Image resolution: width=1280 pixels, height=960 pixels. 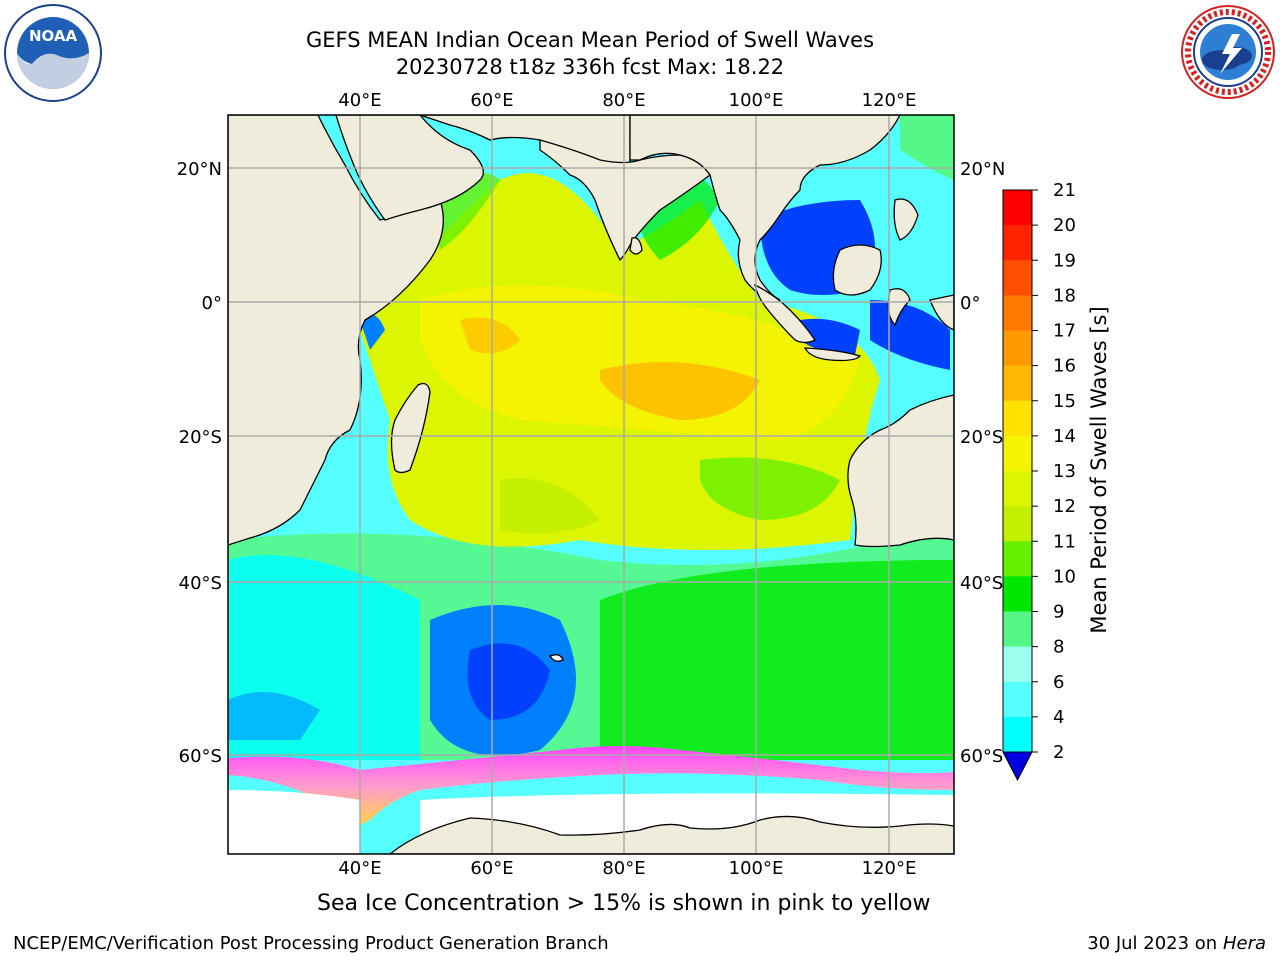 What do you see at coordinates (1064, 436) in the screenshot?
I see `colorbar-tick-label: 14` at bounding box center [1064, 436].